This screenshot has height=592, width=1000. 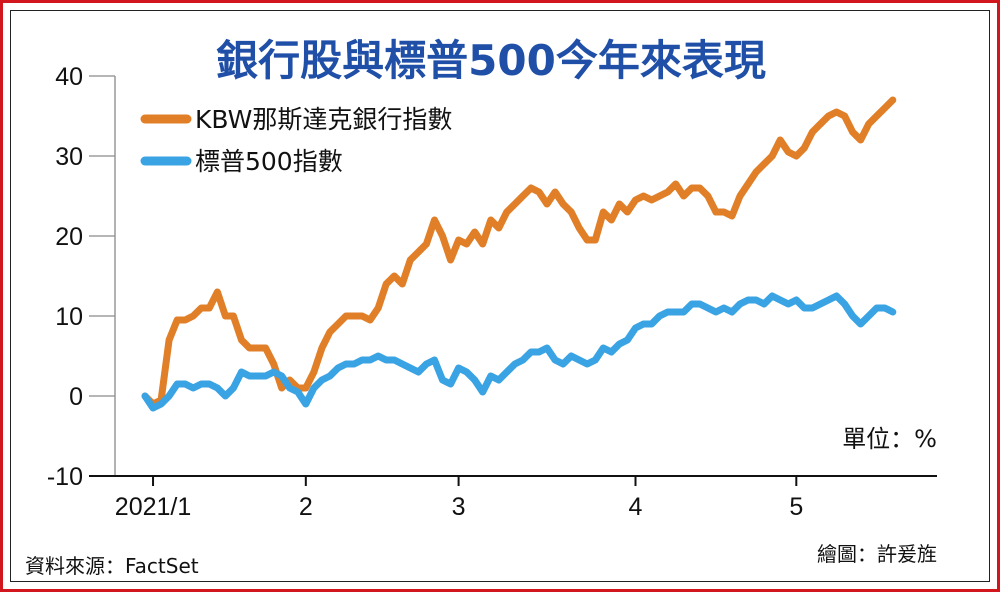 What do you see at coordinates (796, 507) in the screenshot?
I see `x-tick-label: 5` at bounding box center [796, 507].